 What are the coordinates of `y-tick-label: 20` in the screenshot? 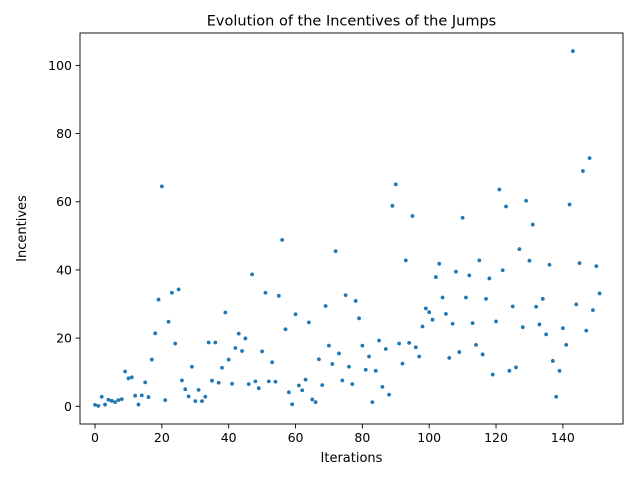 It's located at (64, 338).